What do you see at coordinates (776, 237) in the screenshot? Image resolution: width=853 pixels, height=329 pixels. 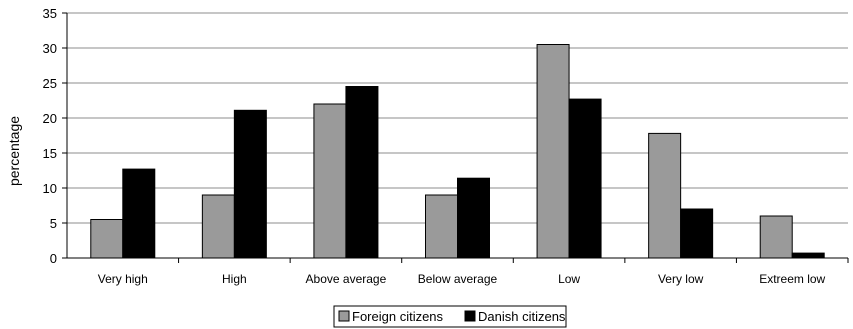 I see `bar-foreign-citizens-extreem-low` at bounding box center [776, 237].